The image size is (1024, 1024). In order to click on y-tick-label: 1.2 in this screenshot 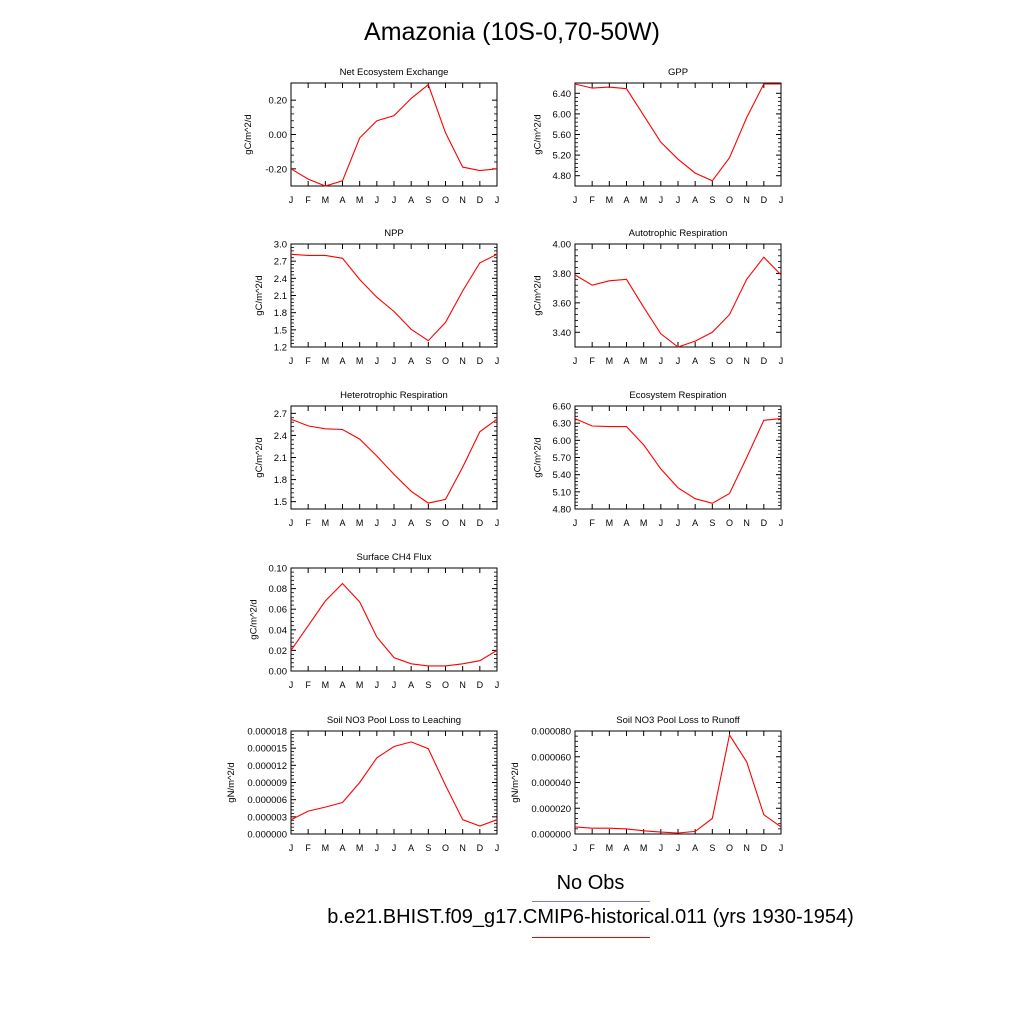, I will do `click(280, 348)`.